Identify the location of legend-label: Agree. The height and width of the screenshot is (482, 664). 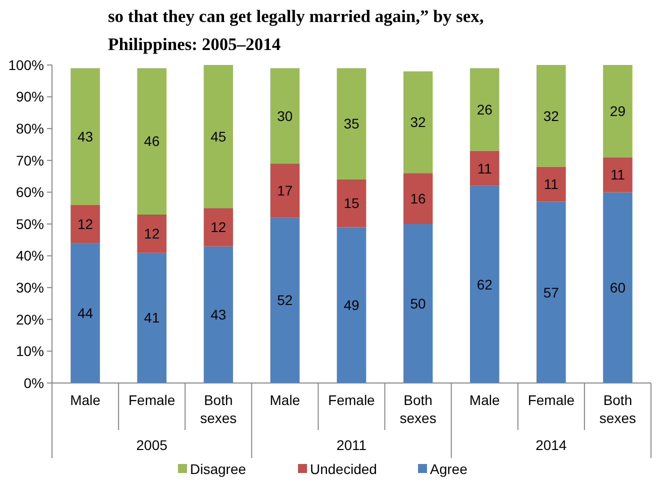
(449, 468).